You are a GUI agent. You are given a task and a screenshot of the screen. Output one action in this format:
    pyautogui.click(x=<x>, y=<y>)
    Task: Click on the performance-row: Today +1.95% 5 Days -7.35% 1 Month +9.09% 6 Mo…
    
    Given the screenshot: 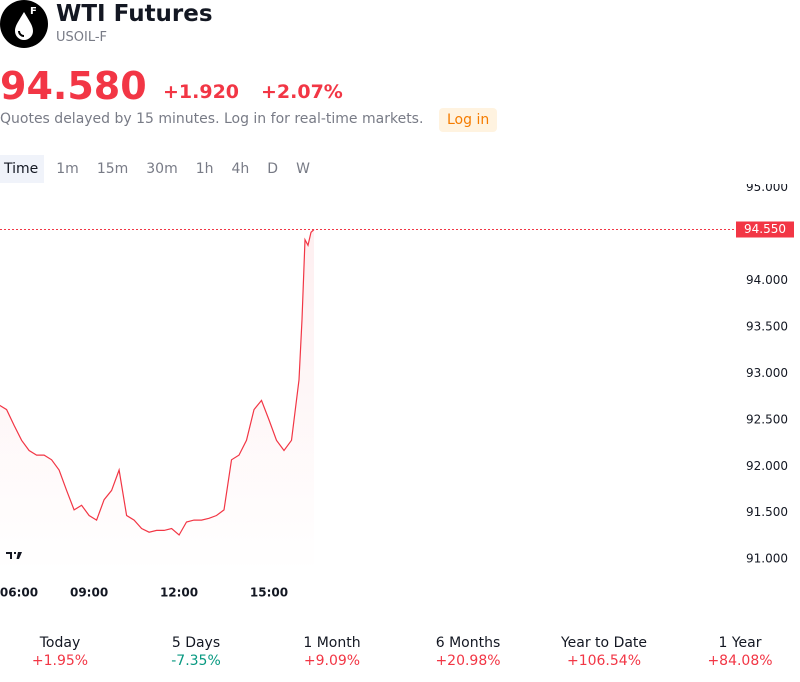 What is the action you would take?
    pyautogui.click(x=400, y=654)
    